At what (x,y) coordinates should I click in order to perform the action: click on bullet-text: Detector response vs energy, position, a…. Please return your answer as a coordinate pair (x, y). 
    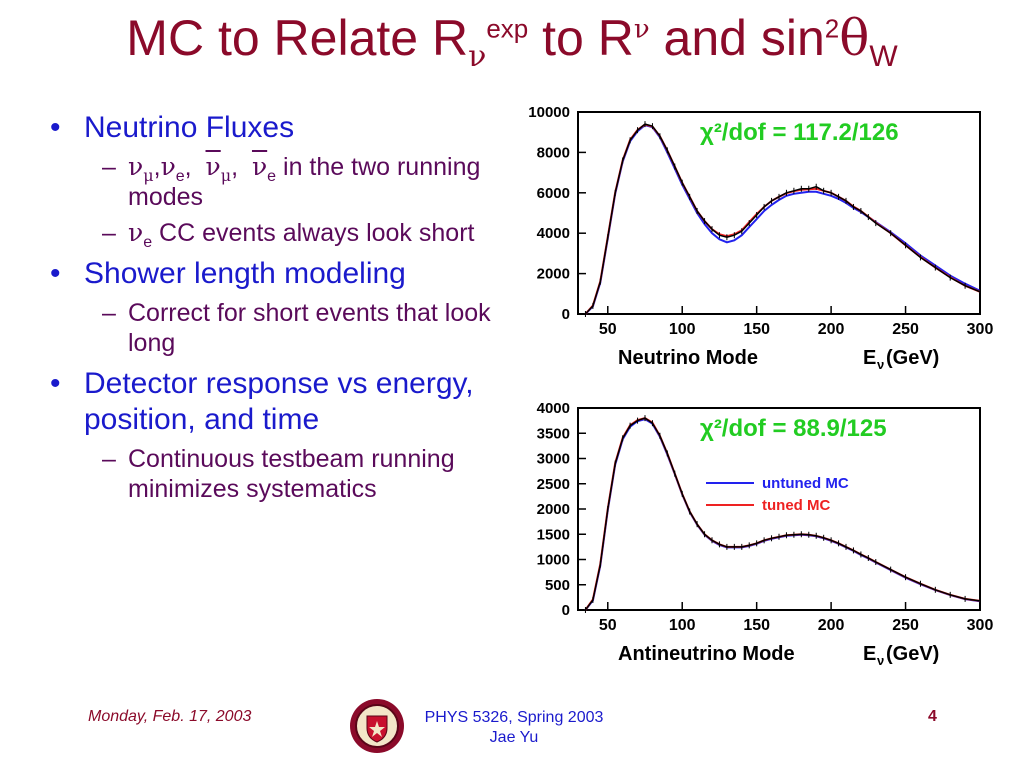
    Looking at the image, I should click on (279, 401).